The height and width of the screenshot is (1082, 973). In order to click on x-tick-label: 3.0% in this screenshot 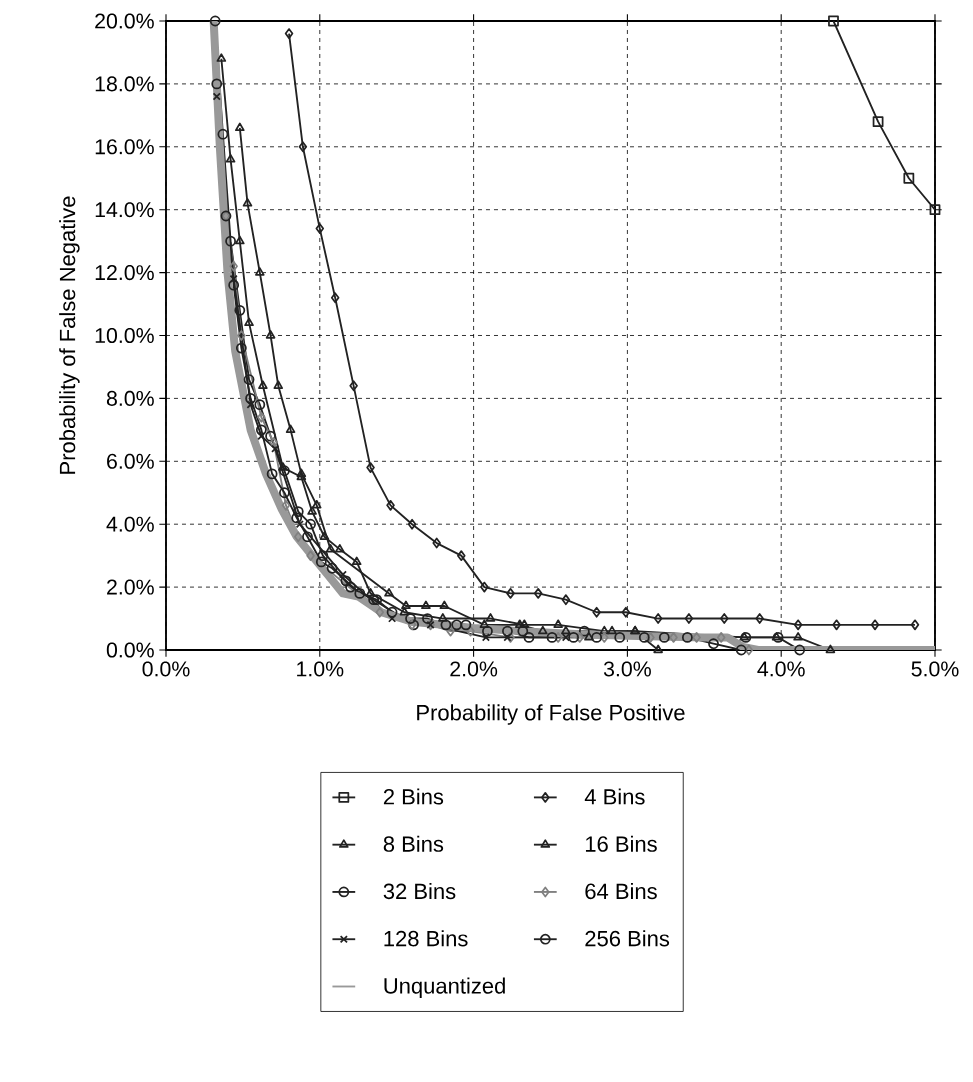, I will do `click(627, 669)`.